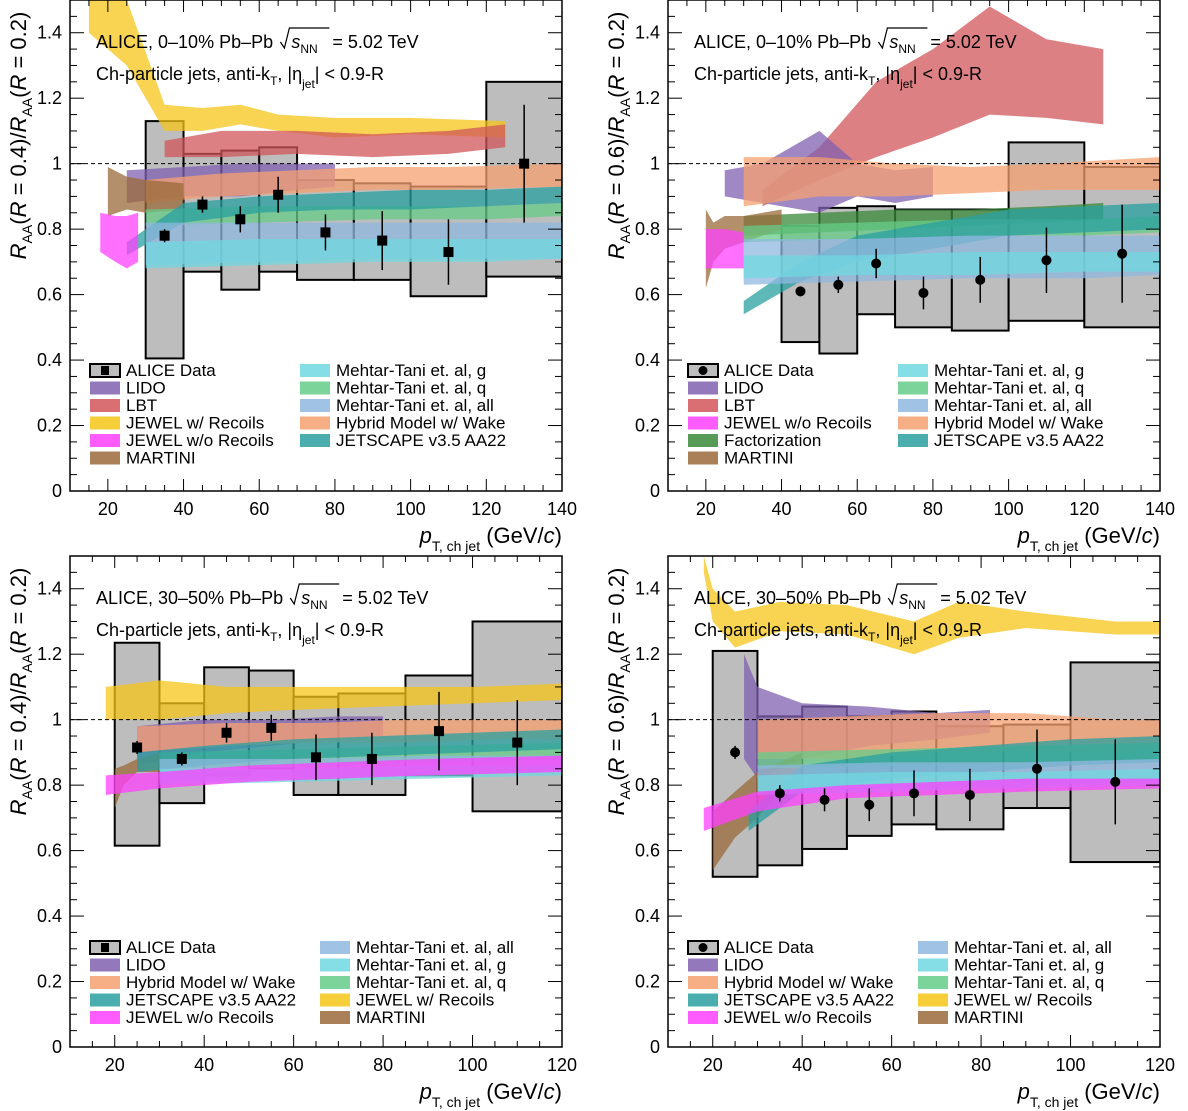 The width and height of the screenshot is (1188, 1111). Describe the element at coordinates (647, 426) in the screenshot. I see `y-tick-label: 0.2` at that location.